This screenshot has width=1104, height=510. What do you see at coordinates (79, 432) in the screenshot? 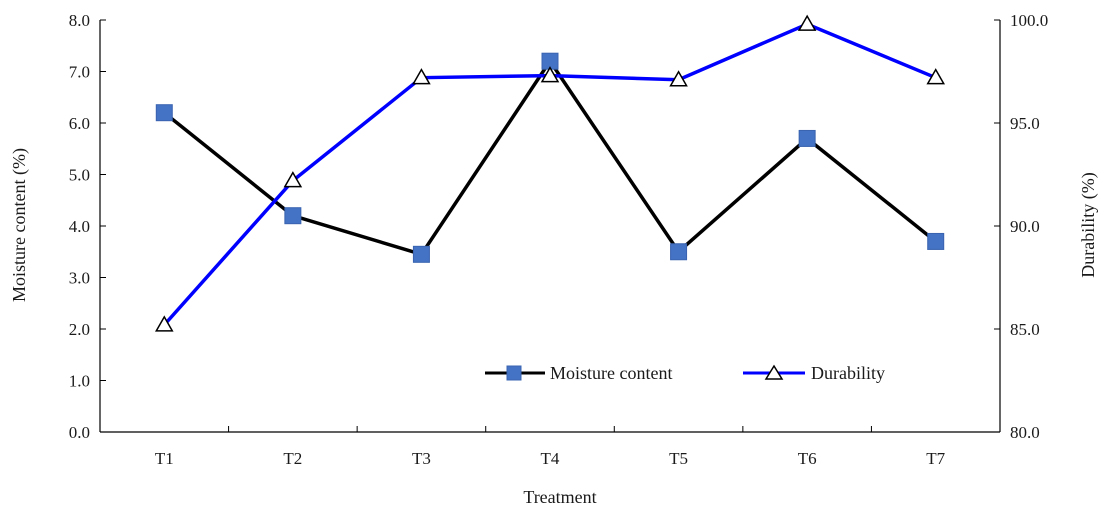
I see `left-y-tick-label: 0.0` at bounding box center [79, 432].